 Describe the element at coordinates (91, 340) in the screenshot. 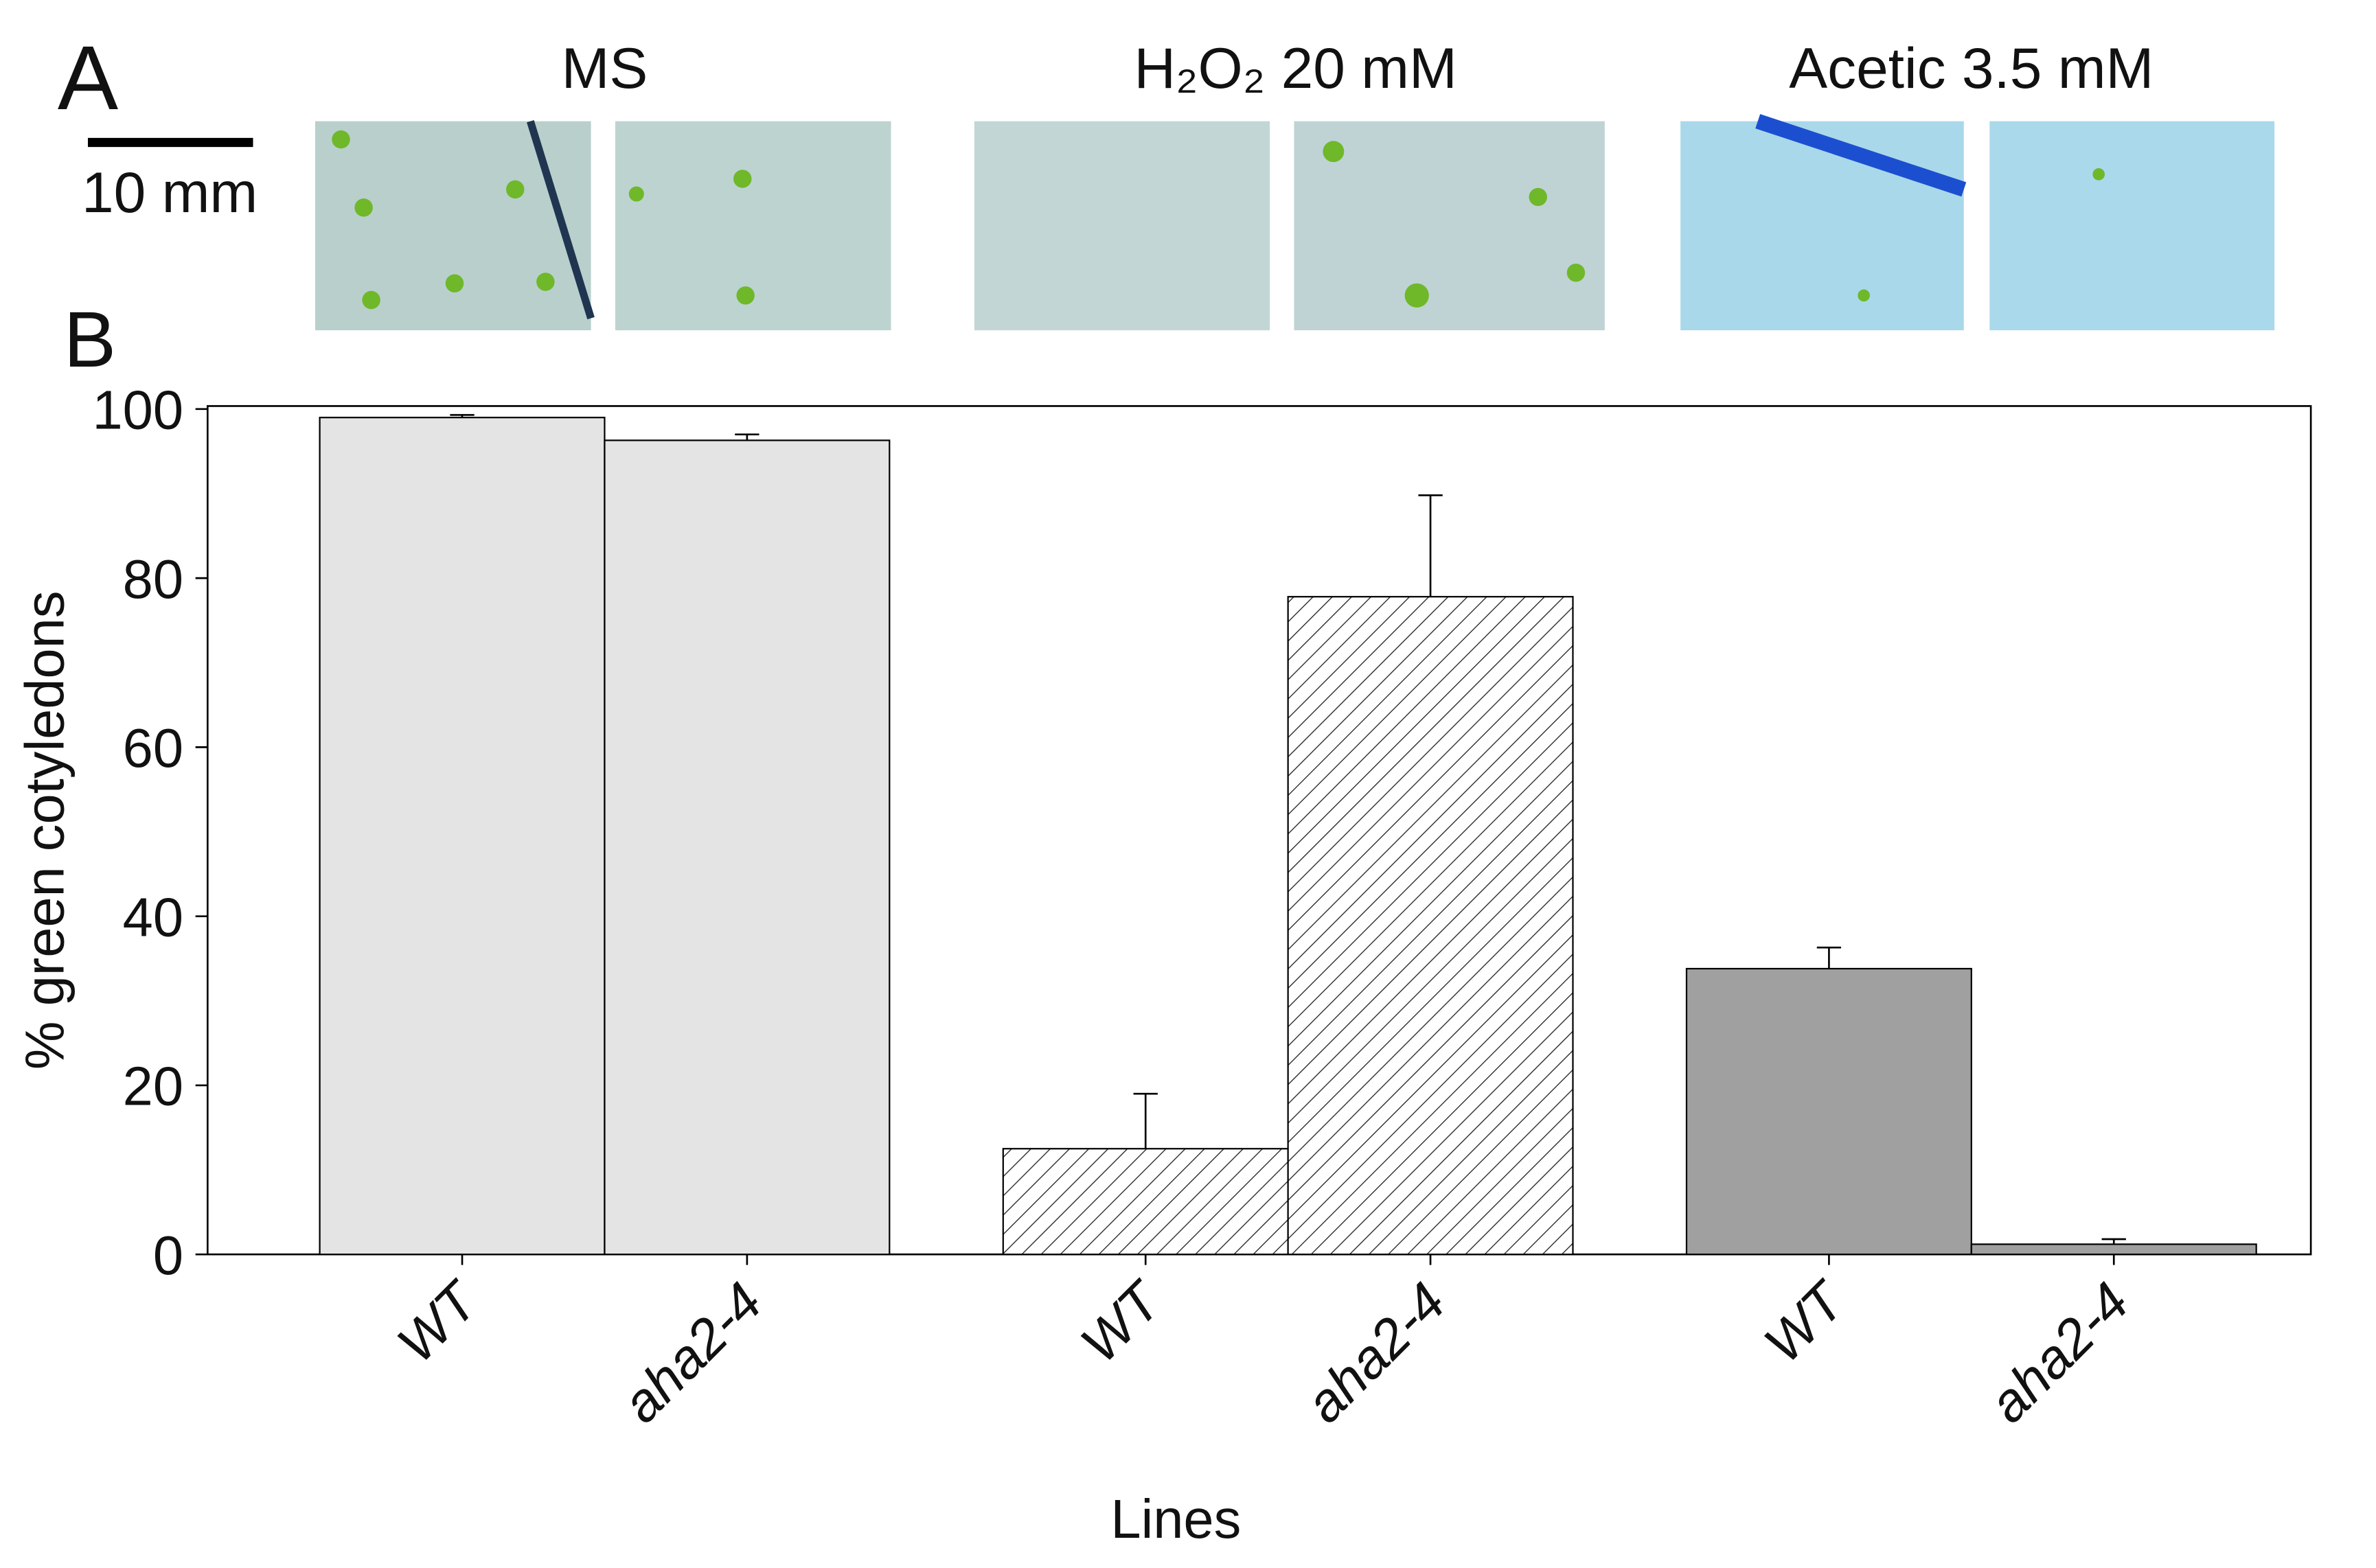

I see `panel-label: B` at that location.